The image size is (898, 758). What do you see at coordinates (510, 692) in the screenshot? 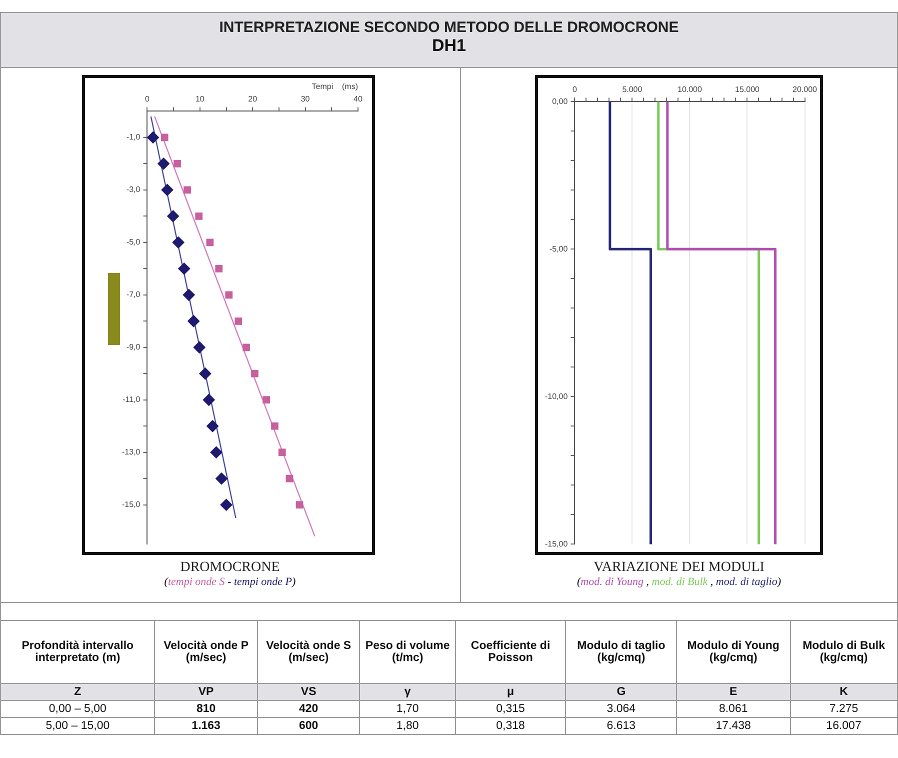
I see `text: μ` at bounding box center [510, 692].